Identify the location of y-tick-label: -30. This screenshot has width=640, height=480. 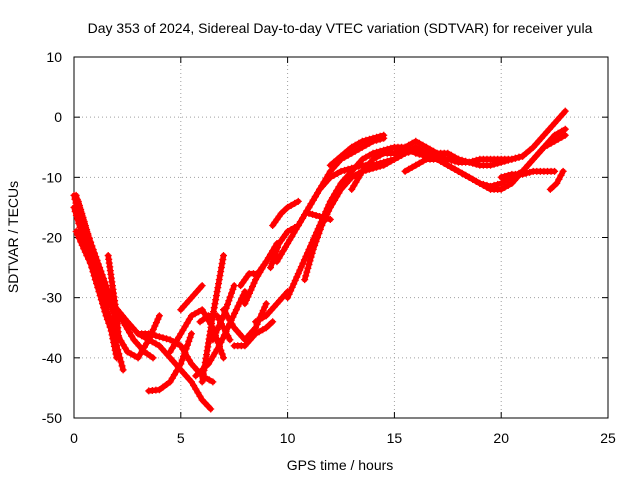
(52, 298).